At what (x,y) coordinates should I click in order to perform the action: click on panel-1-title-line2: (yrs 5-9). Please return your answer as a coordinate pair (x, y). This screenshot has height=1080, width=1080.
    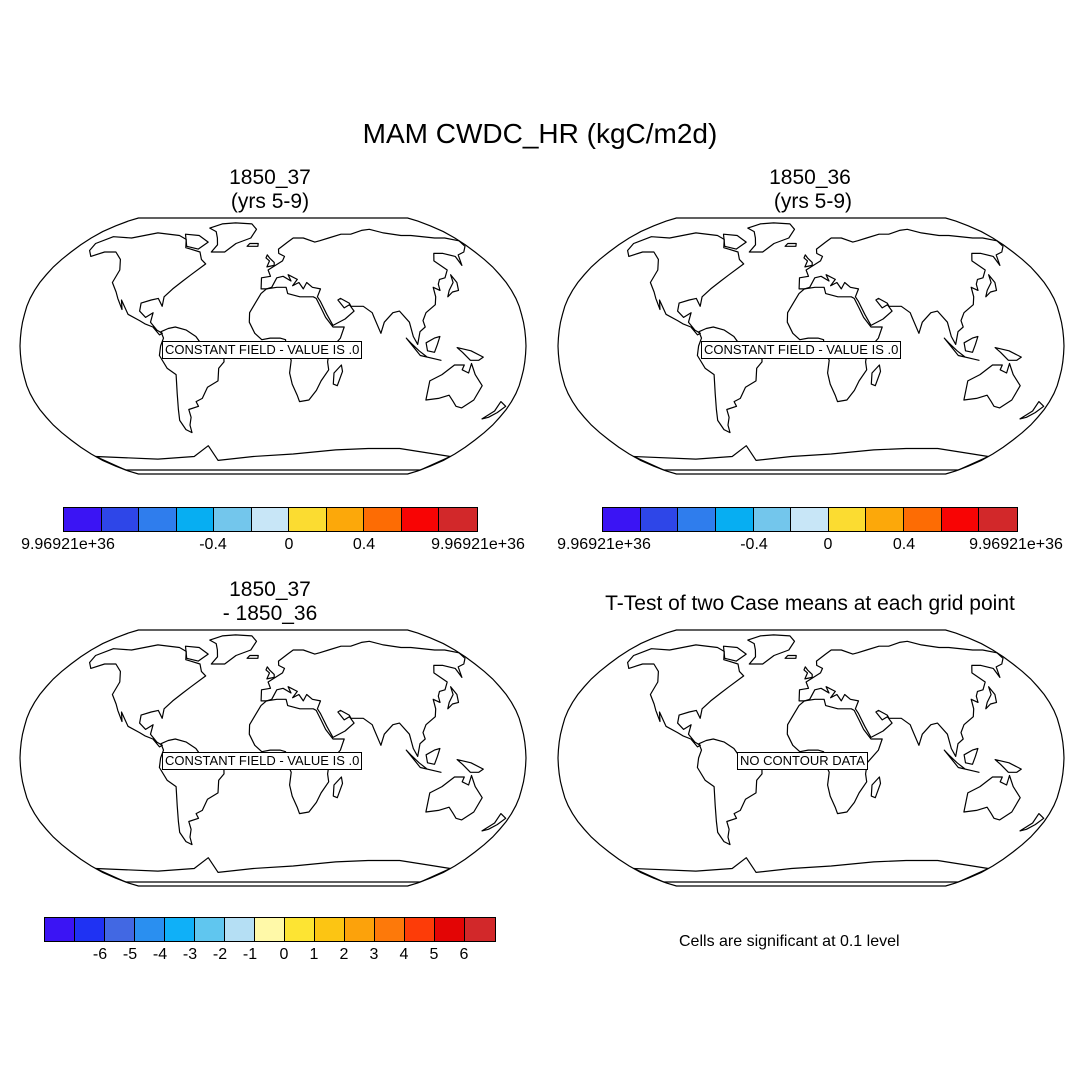
    Looking at the image, I should click on (270, 201).